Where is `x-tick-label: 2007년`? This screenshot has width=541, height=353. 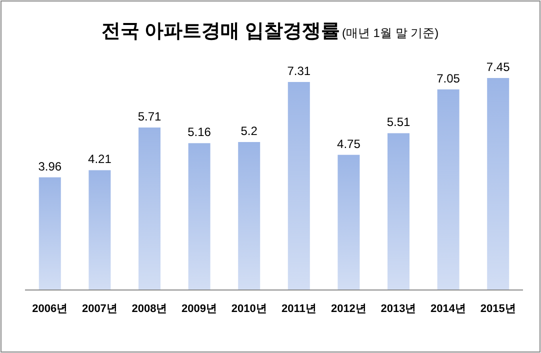
x-tick-label: 2007년 is located at coordinates (100, 309).